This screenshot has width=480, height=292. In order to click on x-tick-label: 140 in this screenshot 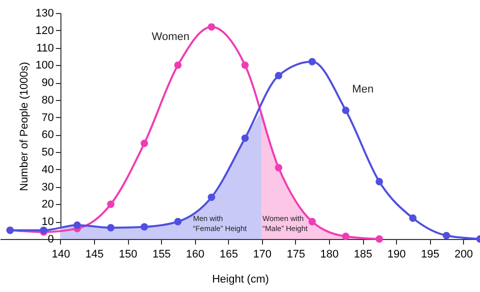, I will do `click(61, 254)`.